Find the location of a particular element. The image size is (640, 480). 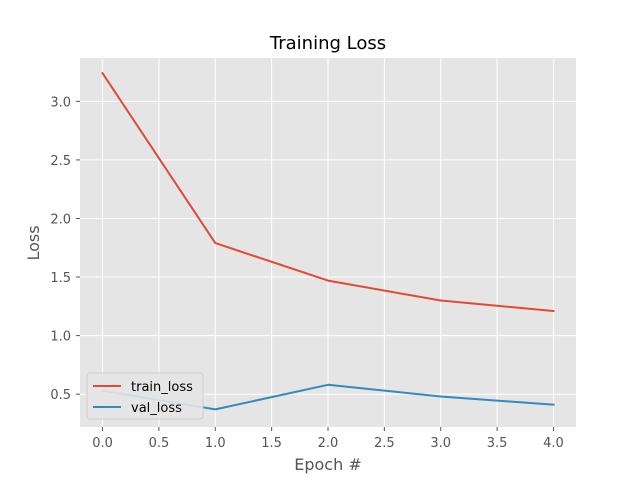

x-tick-label: 1.0 is located at coordinates (215, 443).